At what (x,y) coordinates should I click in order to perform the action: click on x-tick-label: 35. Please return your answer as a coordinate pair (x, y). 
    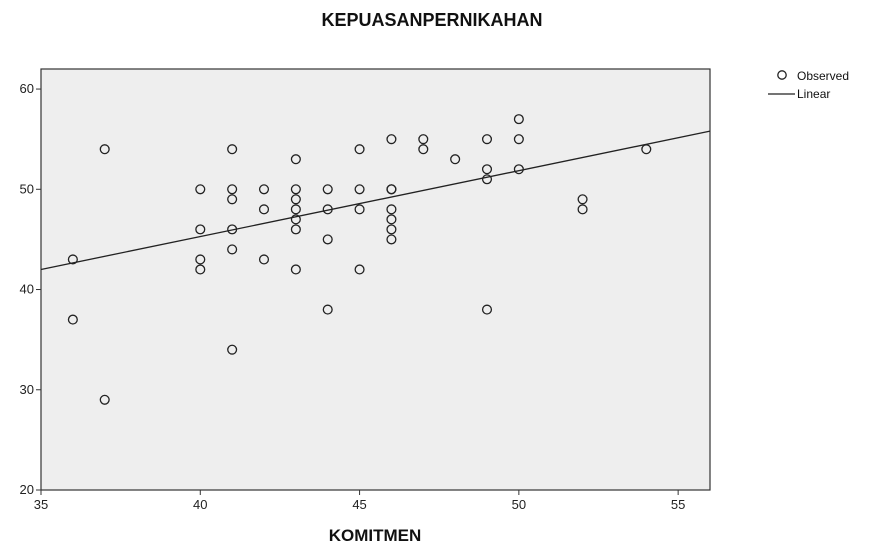
    Looking at the image, I should click on (41, 504).